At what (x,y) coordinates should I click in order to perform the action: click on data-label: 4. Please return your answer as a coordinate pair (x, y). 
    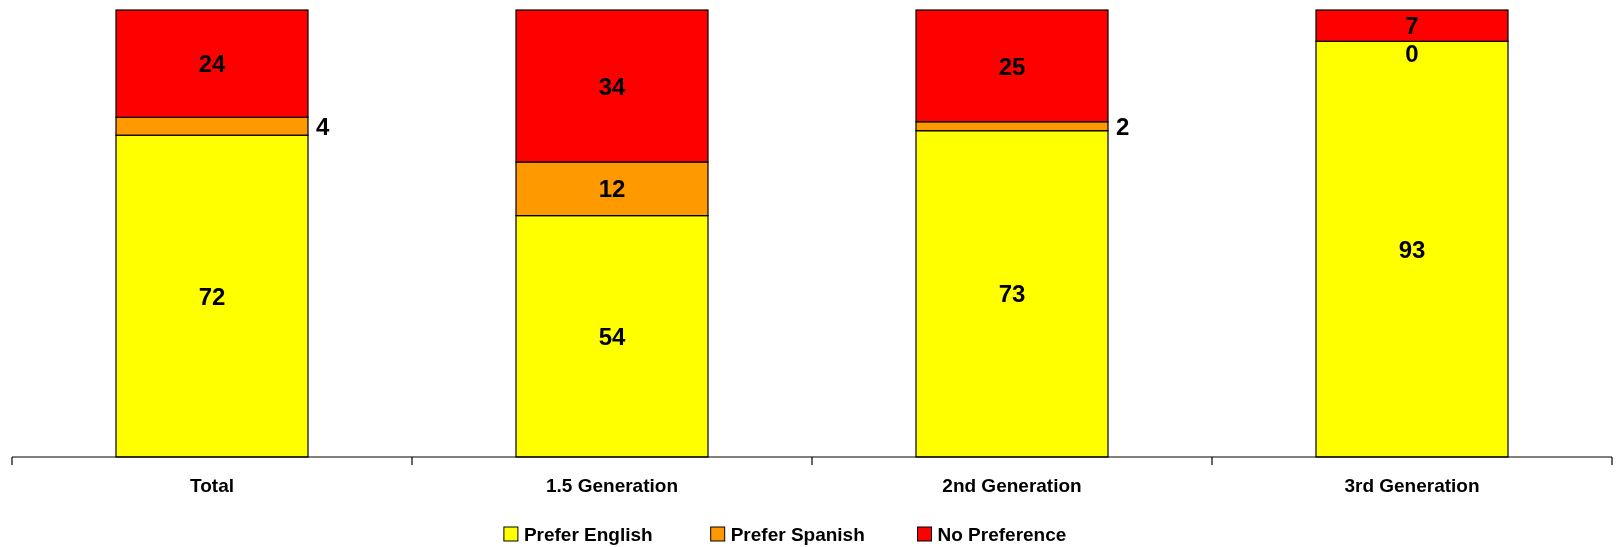
    Looking at the image, I should click on (323, 126).